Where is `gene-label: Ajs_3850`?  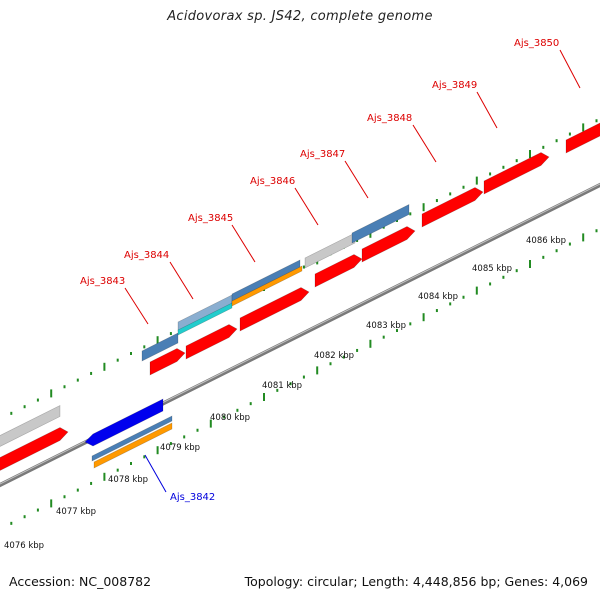
gene-label: Ajs_3850 is located at coordinates (536, 43).